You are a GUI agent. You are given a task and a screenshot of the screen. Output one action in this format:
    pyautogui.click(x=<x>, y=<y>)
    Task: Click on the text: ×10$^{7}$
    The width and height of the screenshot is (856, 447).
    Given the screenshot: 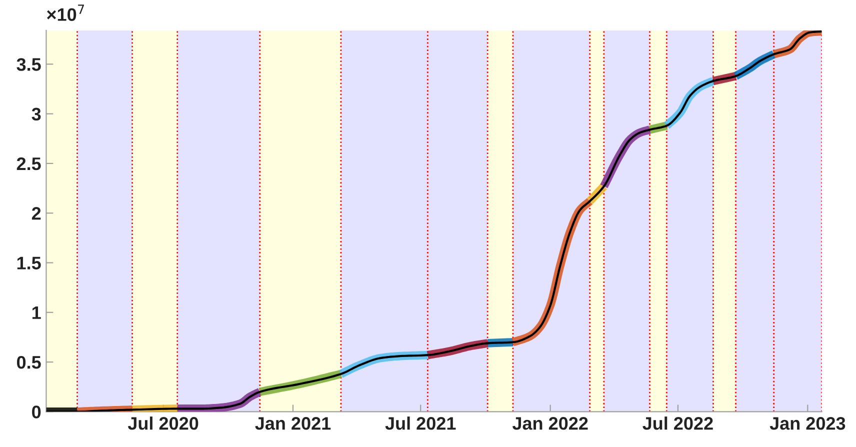 What is the action you would take?
    pyautogui.click(x=65, y=12)
    